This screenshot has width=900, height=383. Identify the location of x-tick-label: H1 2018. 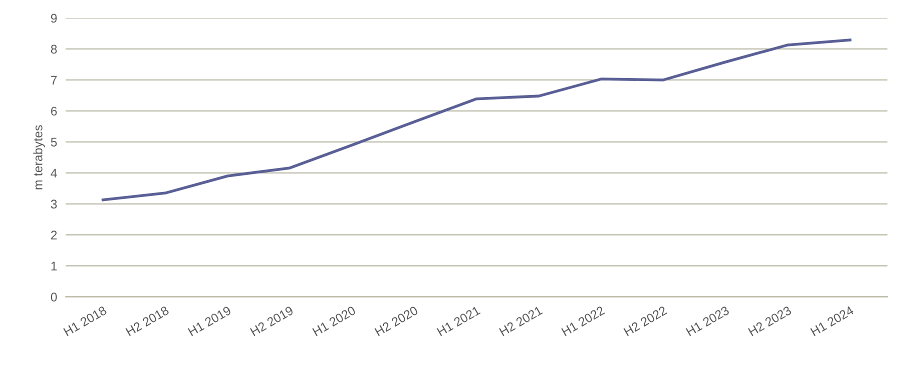
(85, 321).